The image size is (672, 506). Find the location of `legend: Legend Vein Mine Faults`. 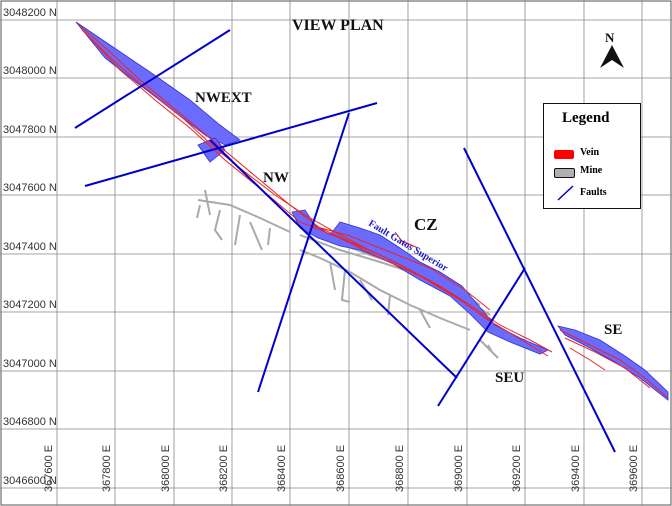

legend: Legend Vein Mine Faults is located at coordinates (592, 156).